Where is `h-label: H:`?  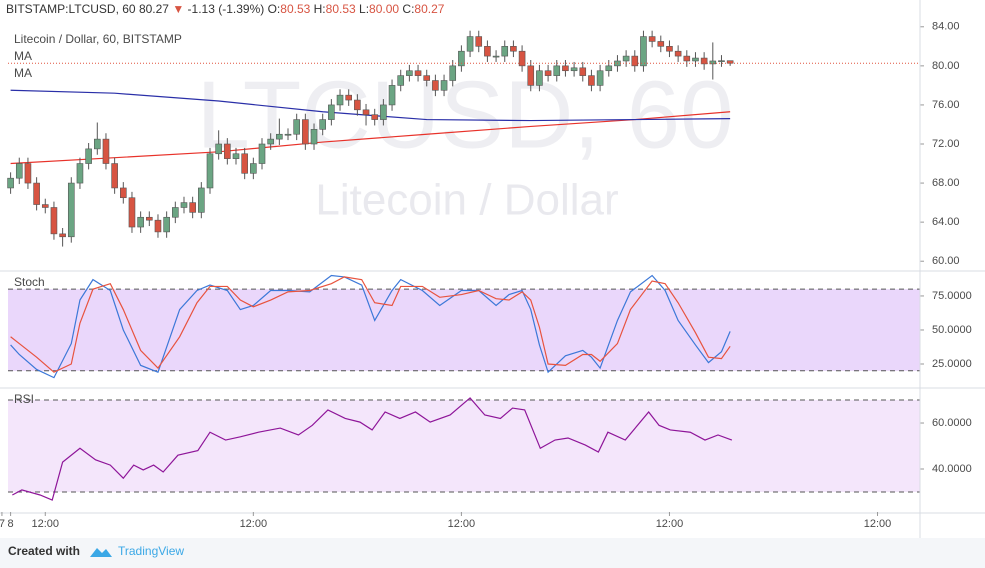 h-label: H: is located at coordinates (319, 9).